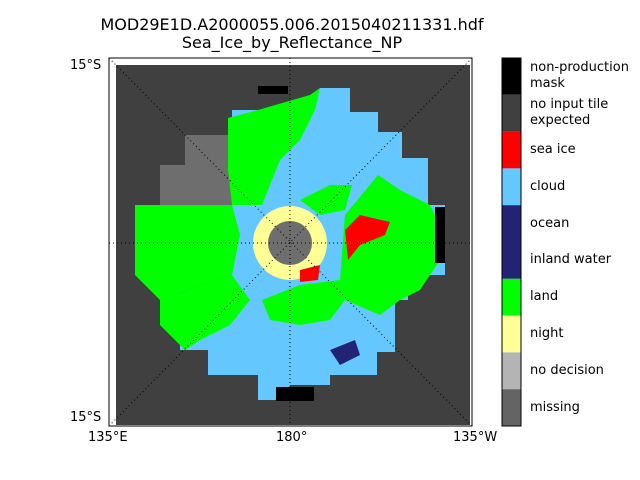 Image resolution: width=640 pixels, height=480 pixels. What do you see at coordinates (345, 352) in the screenshot?
I see `ocean-region` at bounding box center [345, 352].